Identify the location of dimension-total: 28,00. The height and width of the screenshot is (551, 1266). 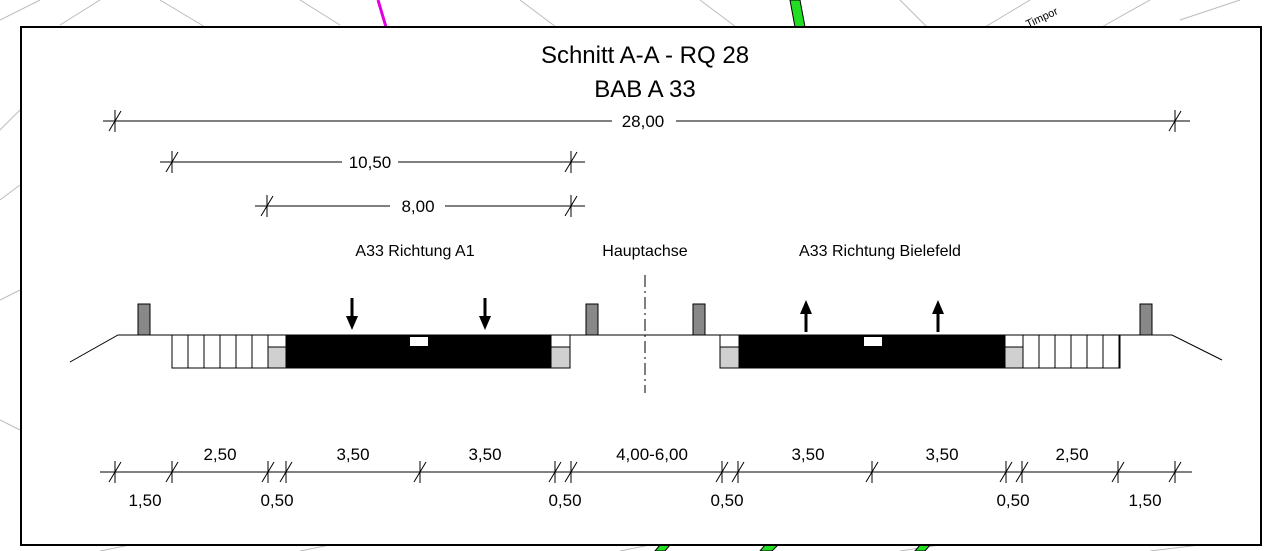
(643, 121).